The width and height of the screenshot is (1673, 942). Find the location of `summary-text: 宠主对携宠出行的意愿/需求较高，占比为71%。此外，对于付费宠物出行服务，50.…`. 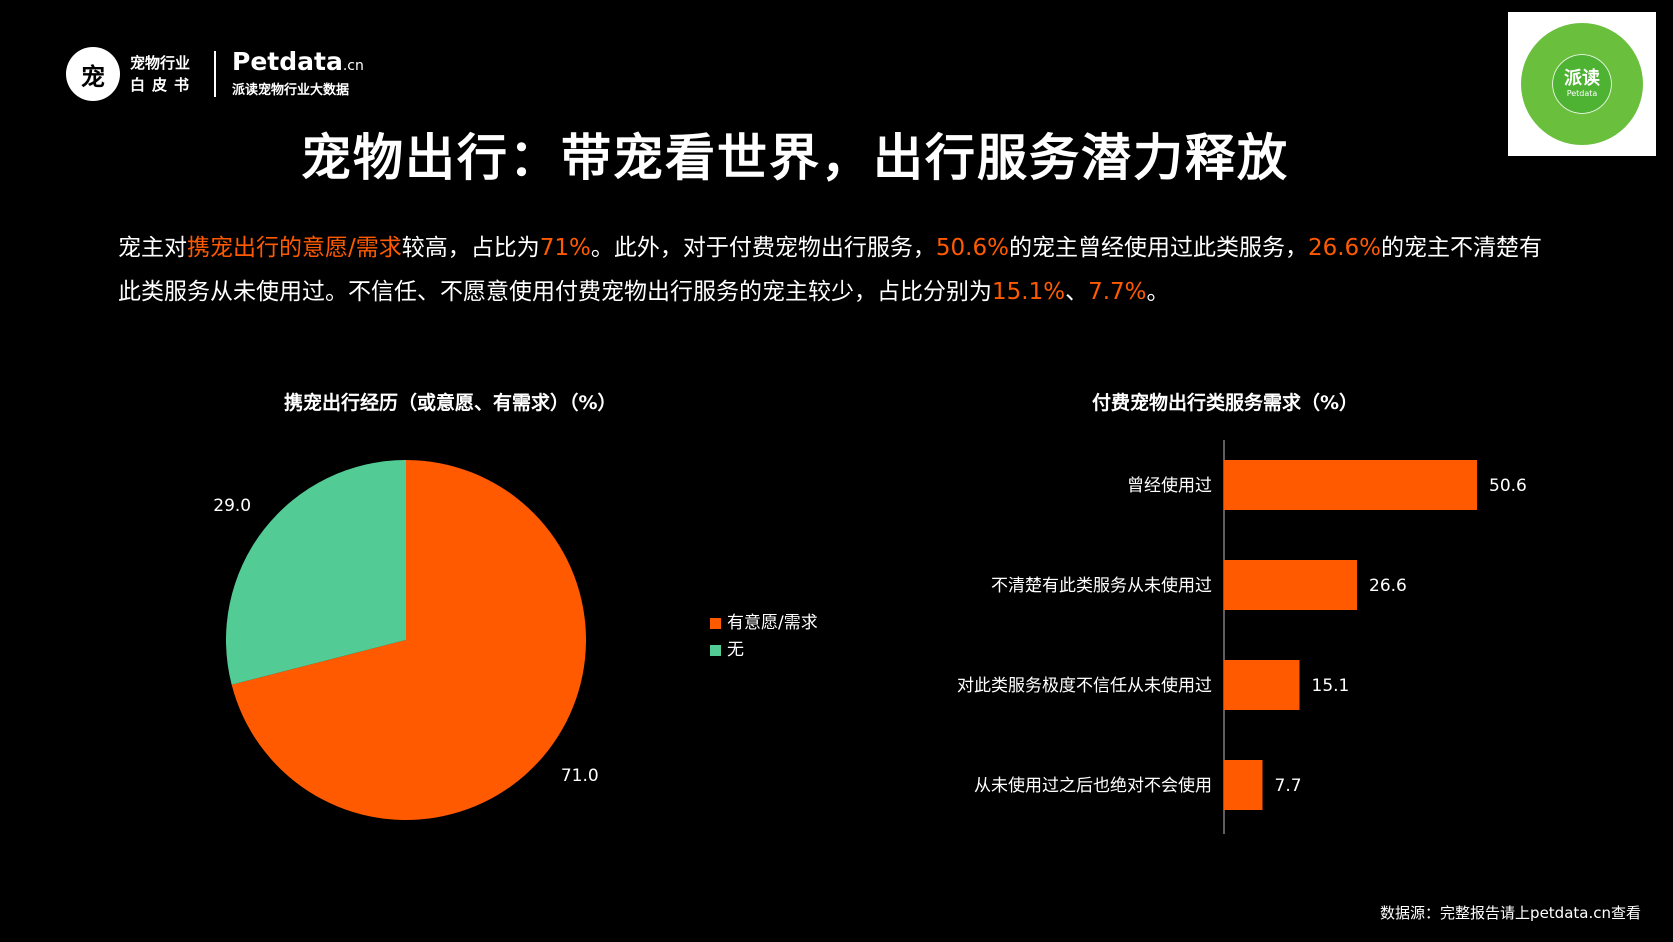

summary-text: 宠主对携宠出行的意愿/需求较高，占比为71%。此外，对于付费宠物出行服务，50.… is located at coordinates (838, 270).